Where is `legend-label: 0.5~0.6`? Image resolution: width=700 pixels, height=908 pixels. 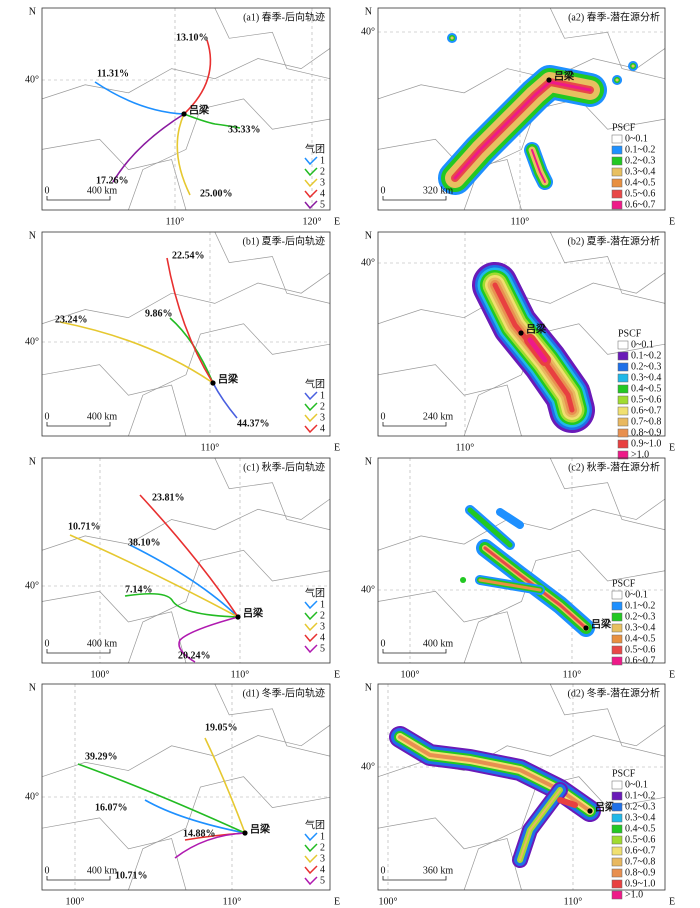
legend-label: 0.5~0.6 is located at coordinates (646, 399).